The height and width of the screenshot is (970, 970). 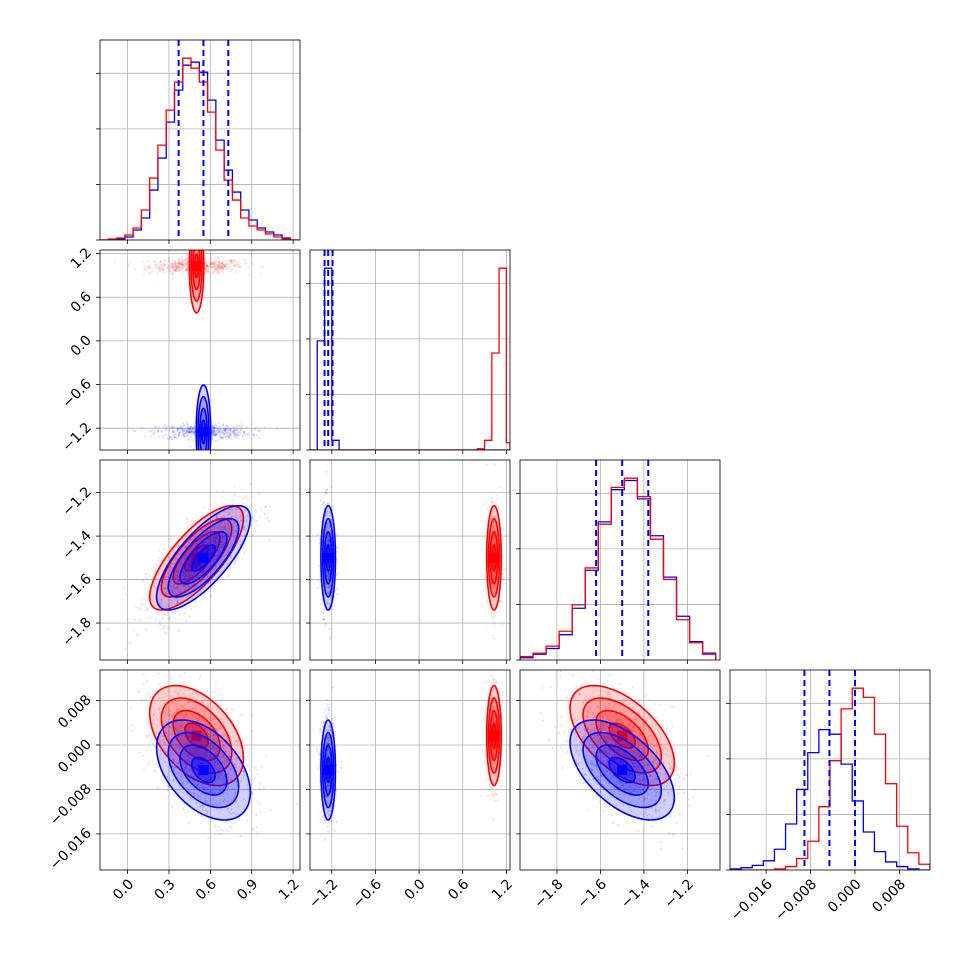 What do you see at coordinates (76, 632) in the screenshot?
I see `y-tick-label: −1.8` at bounding box center [76, 632].